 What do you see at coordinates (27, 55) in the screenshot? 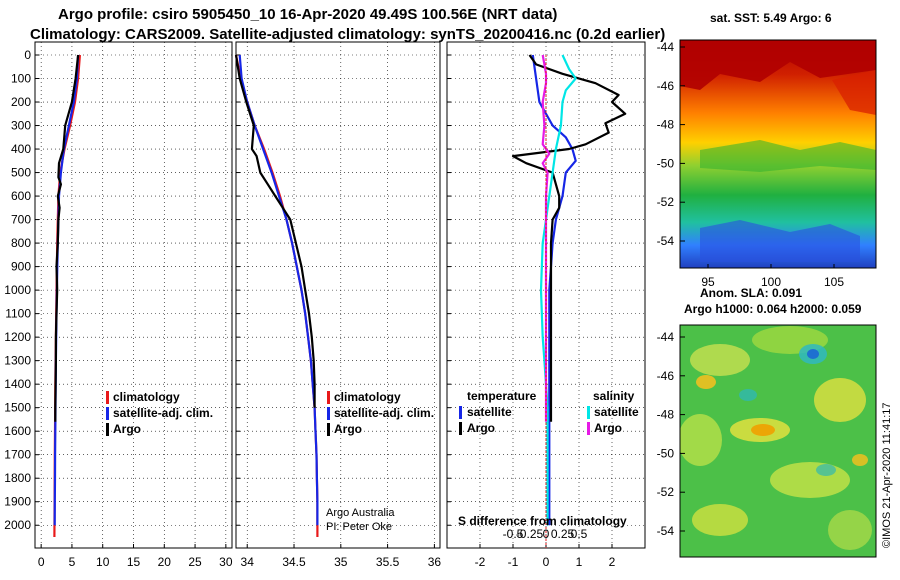
I see `depth-tick-label: 0` at bounding box center [27, 55].